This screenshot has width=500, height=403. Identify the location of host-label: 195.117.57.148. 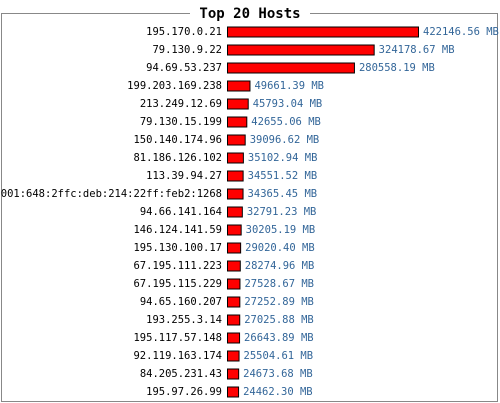
(177, 338).